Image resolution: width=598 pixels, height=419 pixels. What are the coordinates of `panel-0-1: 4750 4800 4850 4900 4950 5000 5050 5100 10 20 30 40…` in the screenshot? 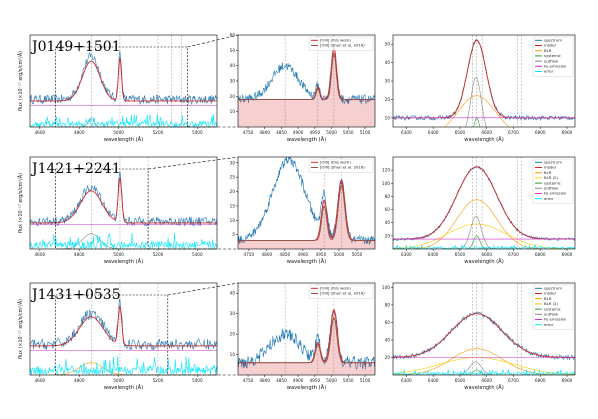 It's located at (303, 88).